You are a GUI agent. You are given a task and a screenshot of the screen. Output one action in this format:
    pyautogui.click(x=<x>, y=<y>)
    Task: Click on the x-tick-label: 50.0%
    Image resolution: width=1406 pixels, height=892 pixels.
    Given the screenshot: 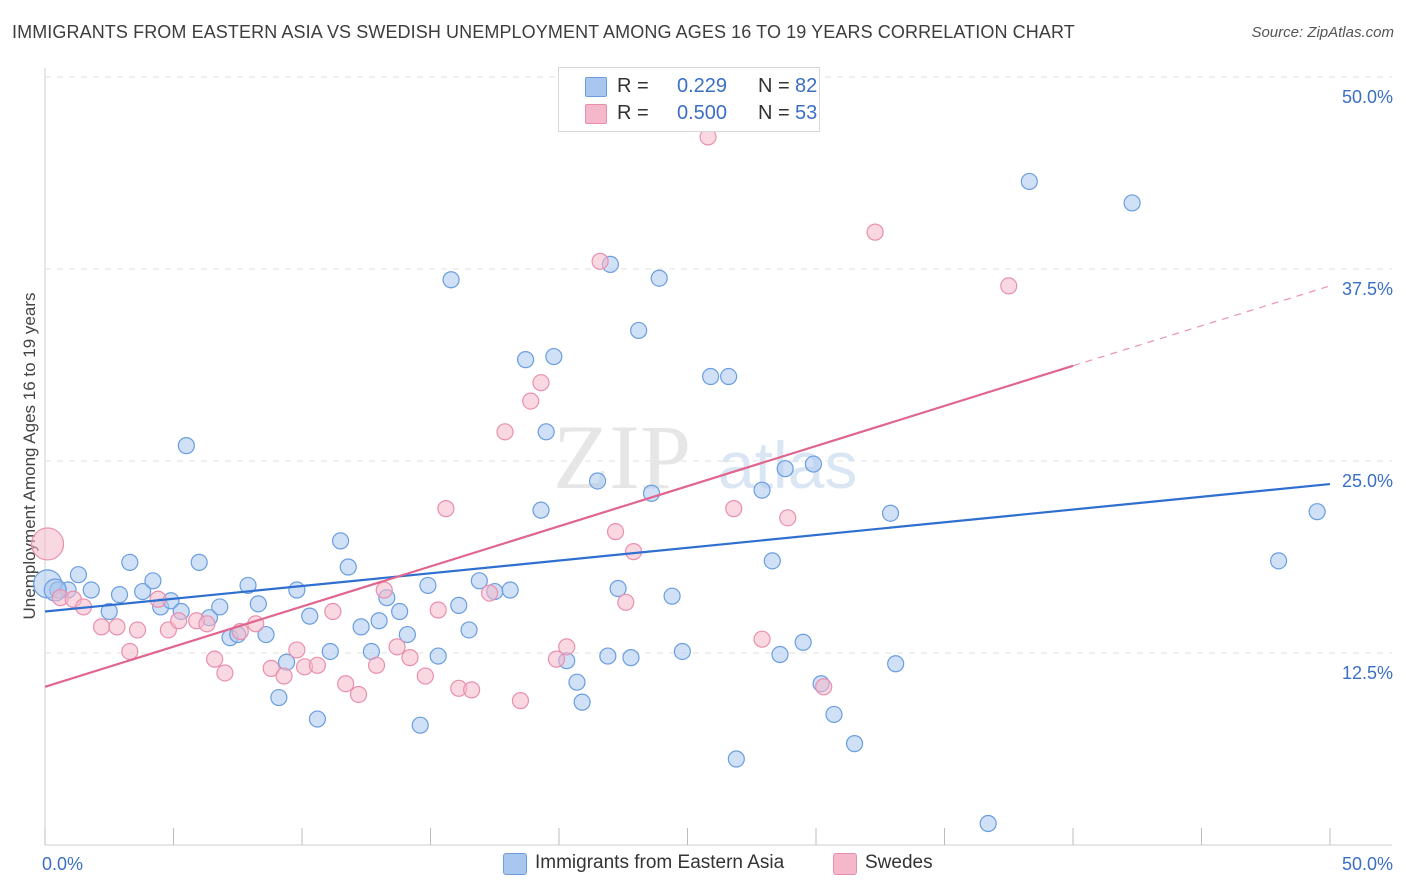 What is the action you would take?
    pyautogui.click(x=1367, y=864)
    